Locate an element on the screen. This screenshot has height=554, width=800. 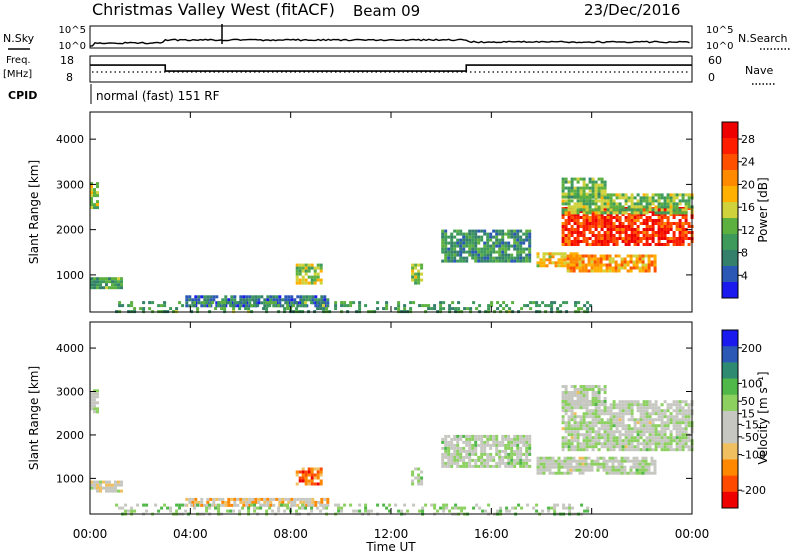
date-label: 23/Dec/2016 is located at coordinates (632, 10).